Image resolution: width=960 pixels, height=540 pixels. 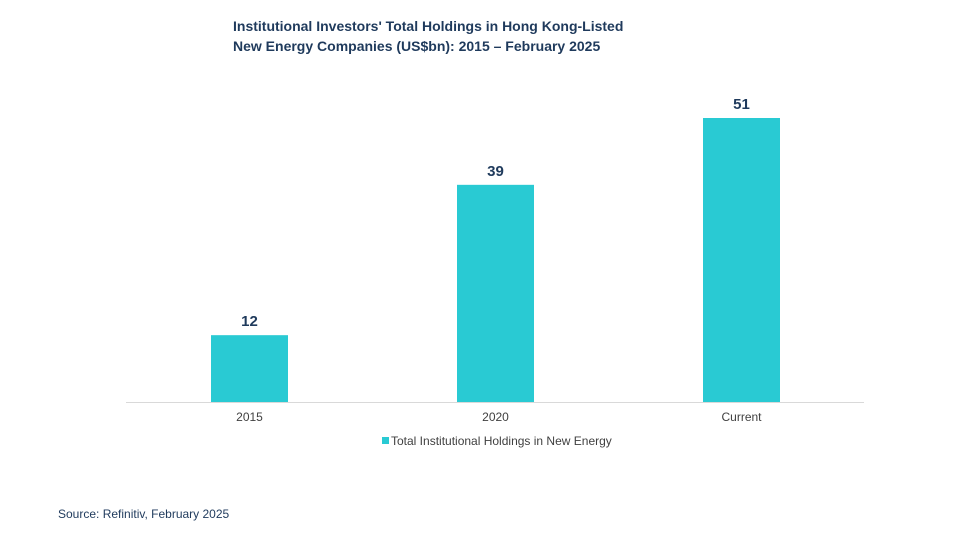 I want to click on x-tick-label-2015: 2015, so click(x=249, y=417).